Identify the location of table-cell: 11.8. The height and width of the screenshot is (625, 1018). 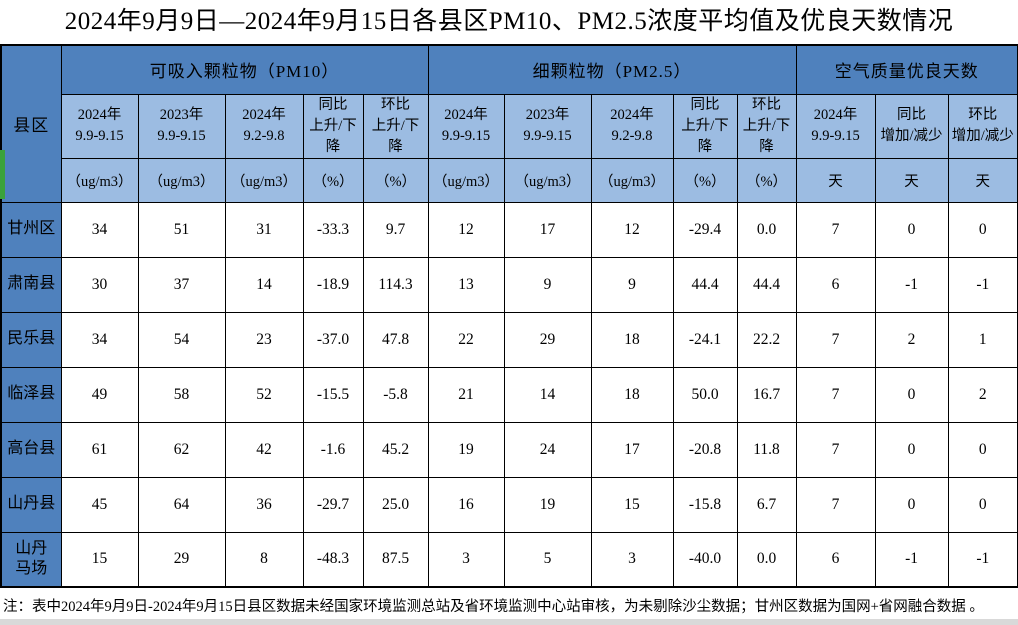
(766, 449).